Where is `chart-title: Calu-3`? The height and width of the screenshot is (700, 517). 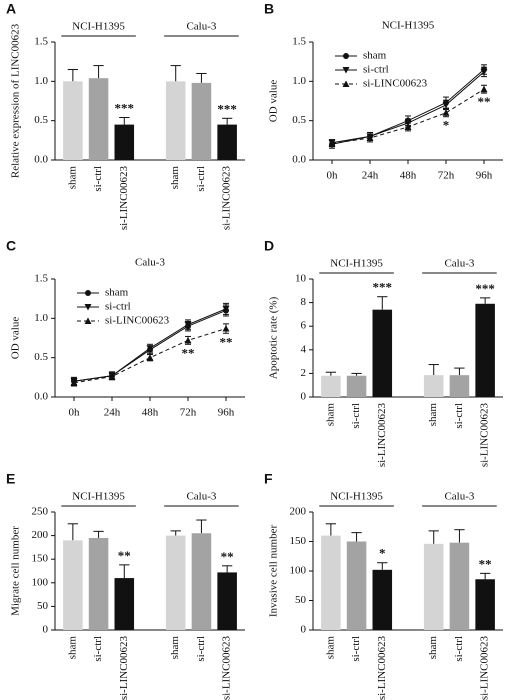 chart-title: Calu-3 is located at coordinates (150, 263).